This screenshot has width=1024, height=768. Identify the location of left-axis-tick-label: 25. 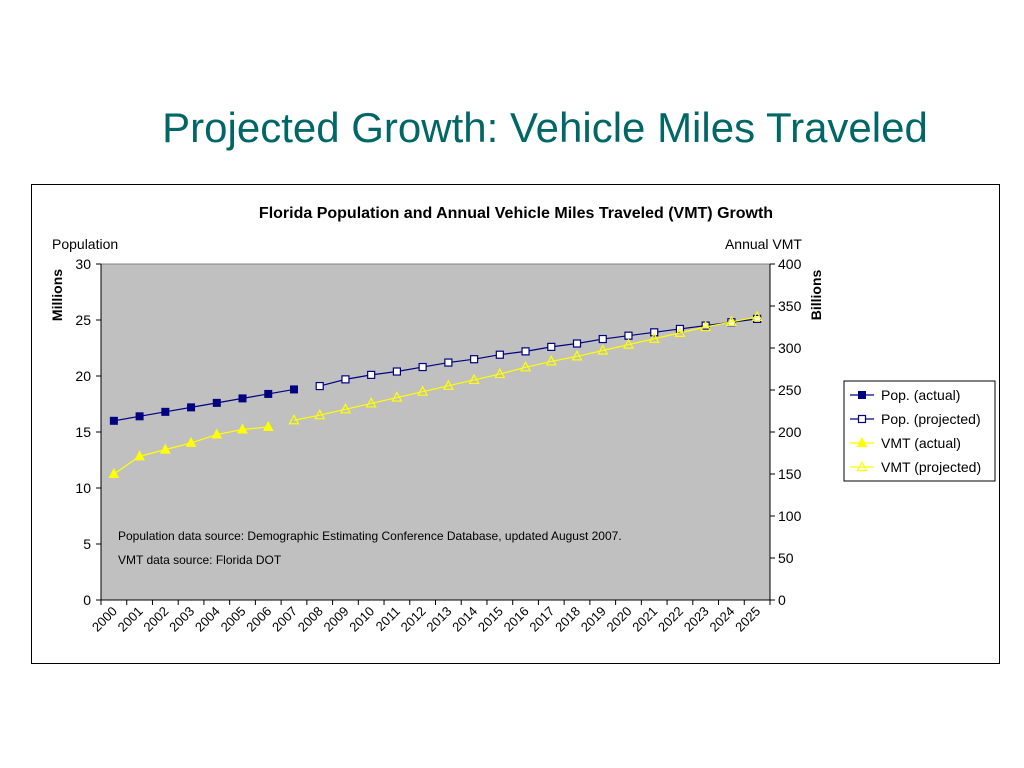
(83, 320).